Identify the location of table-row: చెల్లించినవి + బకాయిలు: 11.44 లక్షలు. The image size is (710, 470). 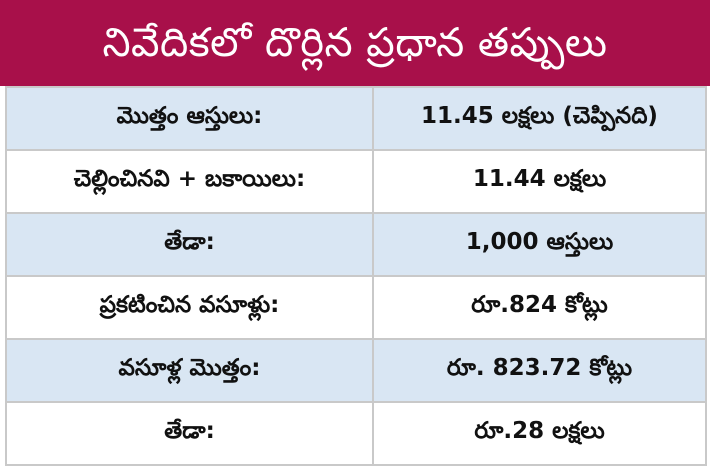
(356, 181).